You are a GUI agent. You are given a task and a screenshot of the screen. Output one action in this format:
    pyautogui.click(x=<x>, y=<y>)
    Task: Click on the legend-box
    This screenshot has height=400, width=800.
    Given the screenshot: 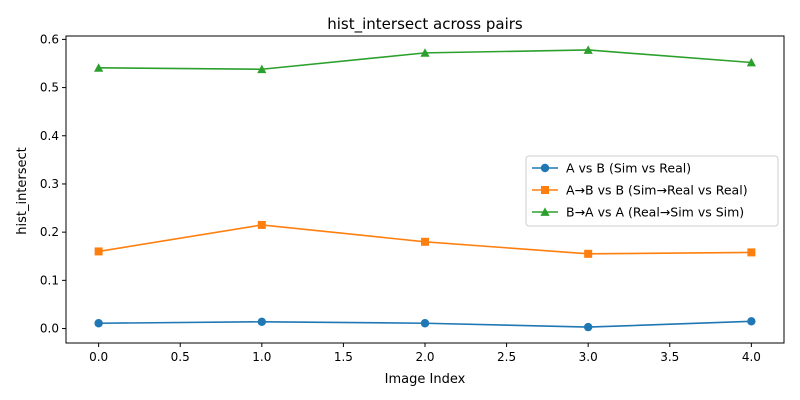 What is the action you would take?
    pyautogui.click(x=652, y=191)
    